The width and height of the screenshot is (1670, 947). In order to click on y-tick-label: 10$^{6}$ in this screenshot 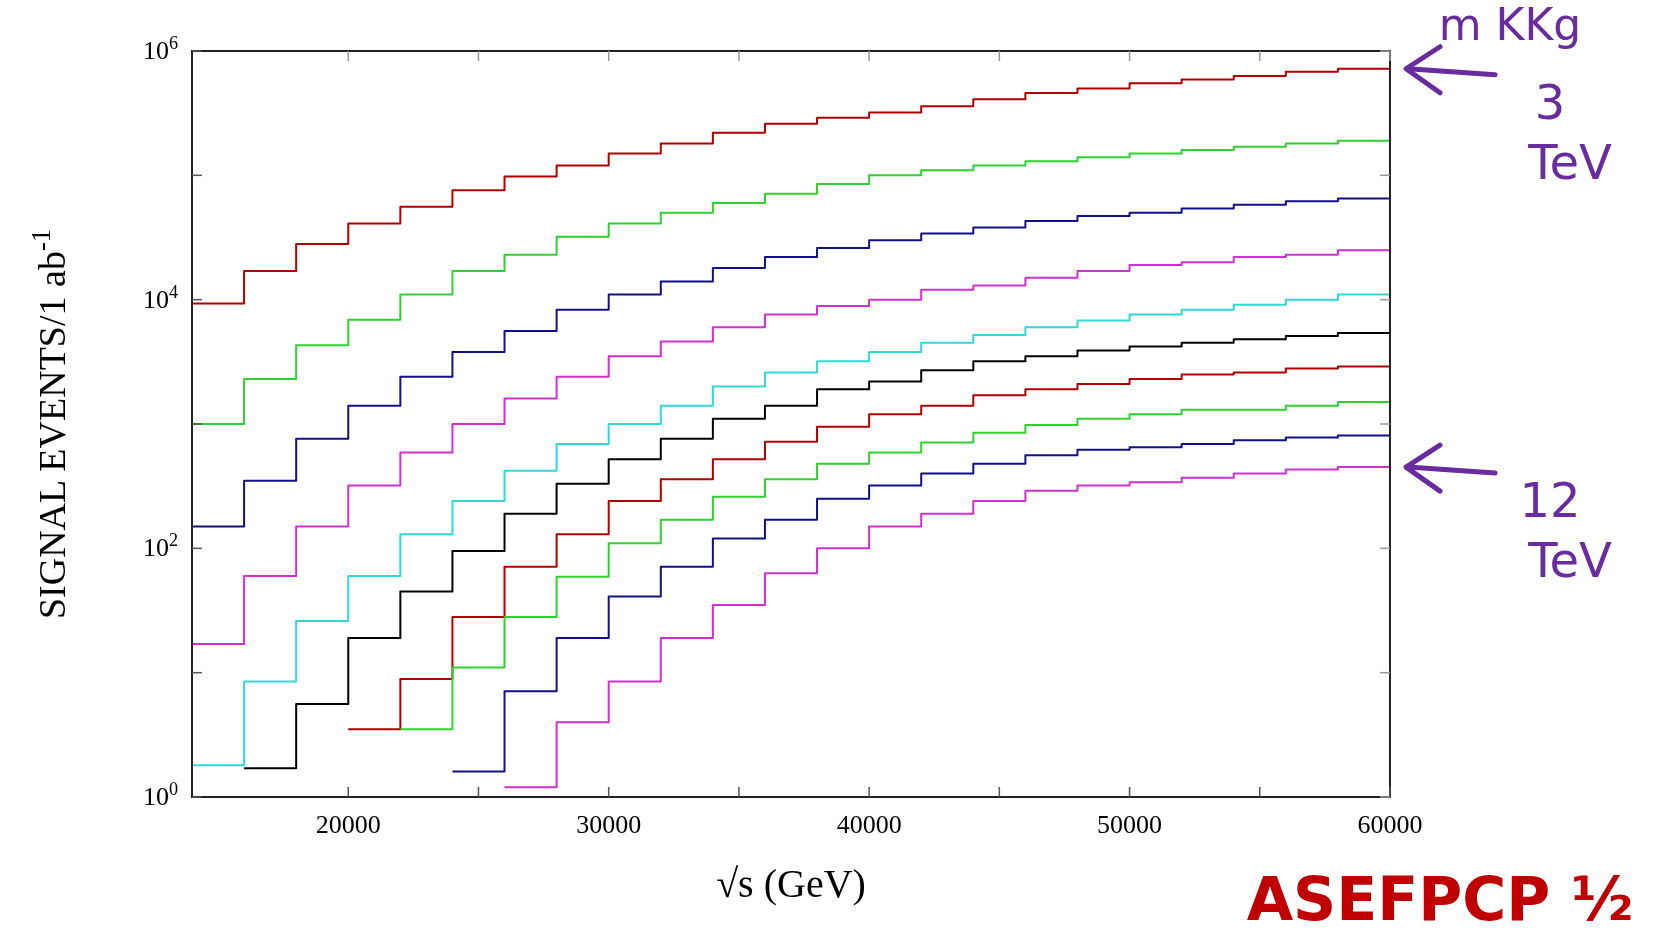, I will do `click(160, 49)`.